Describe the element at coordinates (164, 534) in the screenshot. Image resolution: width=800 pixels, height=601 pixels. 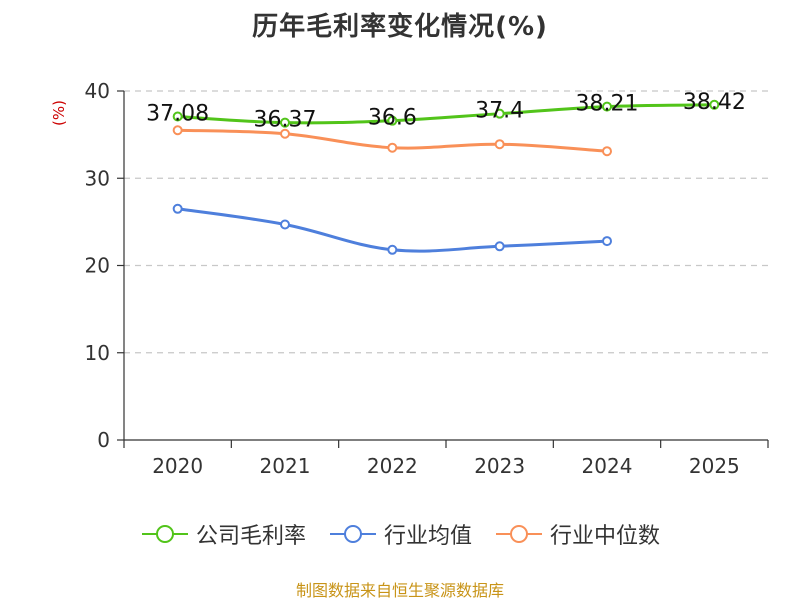
I see `legend-marker-company-icon` at that location.